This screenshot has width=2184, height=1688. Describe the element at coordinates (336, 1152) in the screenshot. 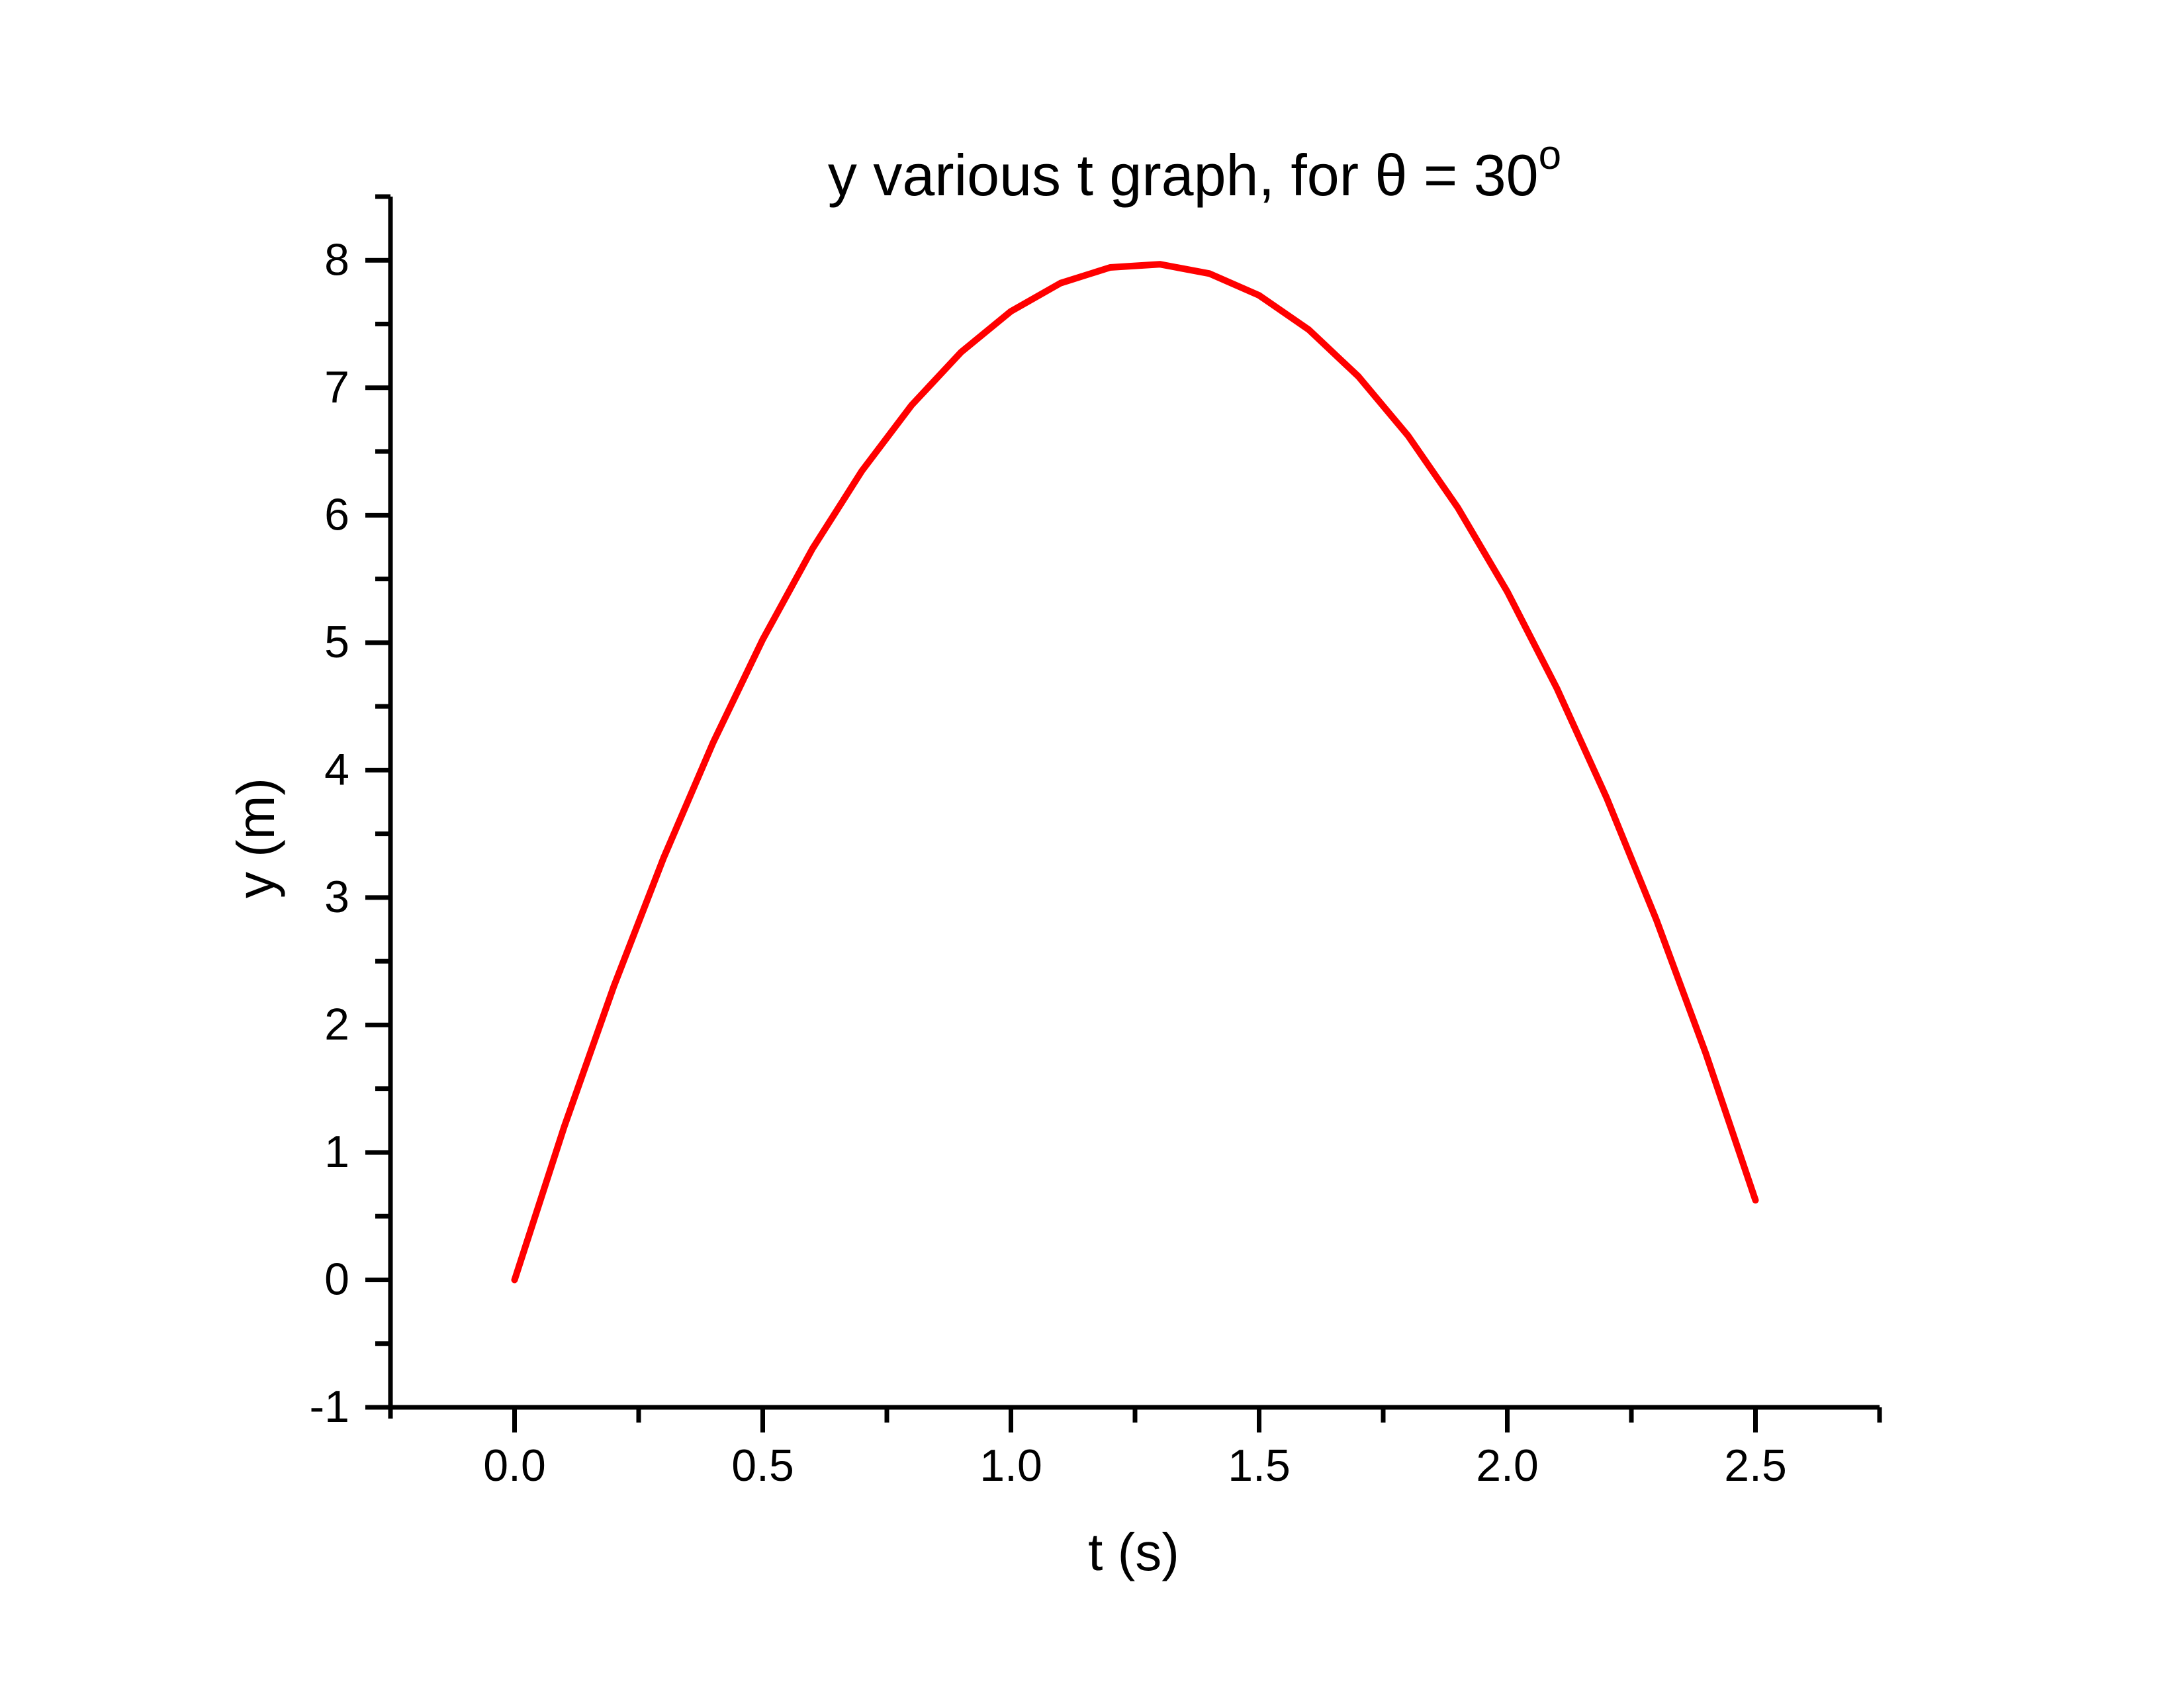

I see `y-tick-label: 1` at that location.